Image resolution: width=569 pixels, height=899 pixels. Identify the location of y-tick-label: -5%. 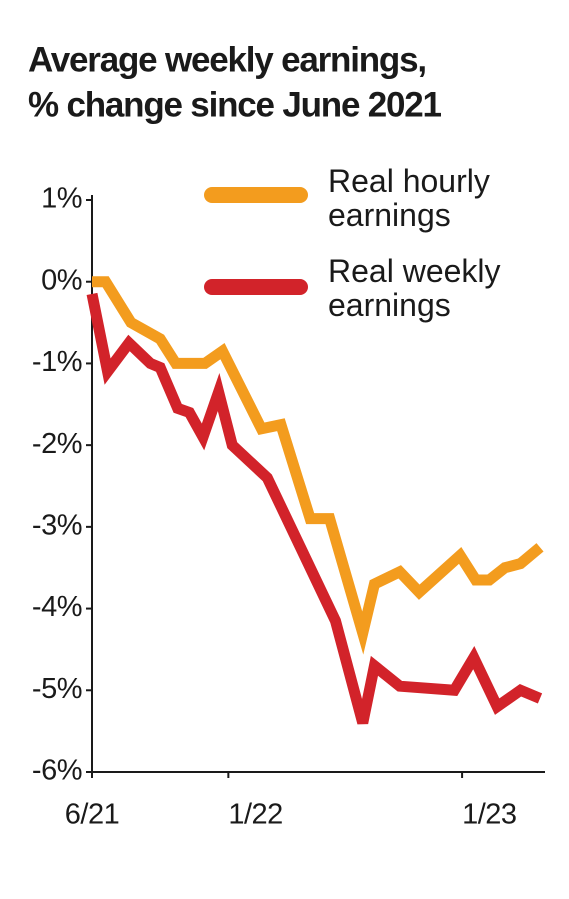
(57, 689).